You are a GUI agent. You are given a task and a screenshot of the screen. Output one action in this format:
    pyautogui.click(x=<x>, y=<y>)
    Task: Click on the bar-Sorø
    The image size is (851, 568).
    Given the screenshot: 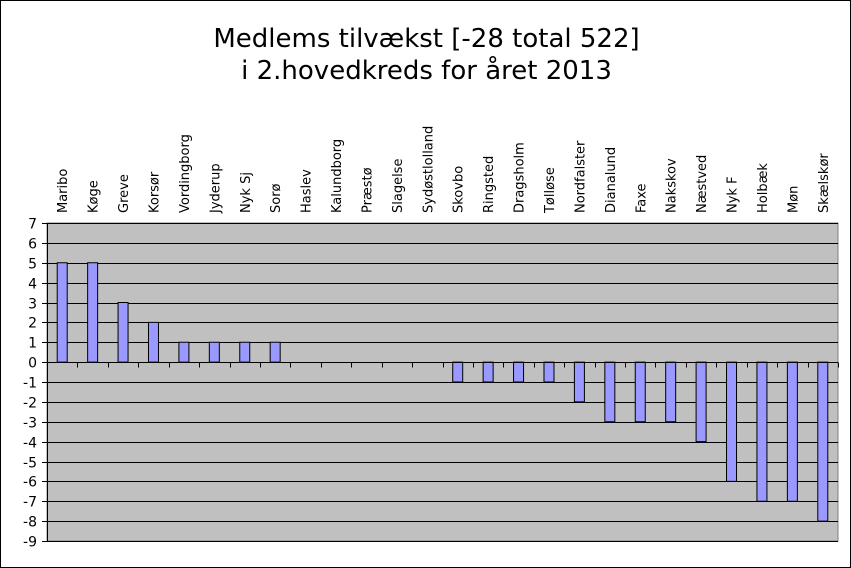 What is the action you would take?
    pyautogui.click(x=275, y=352)
    